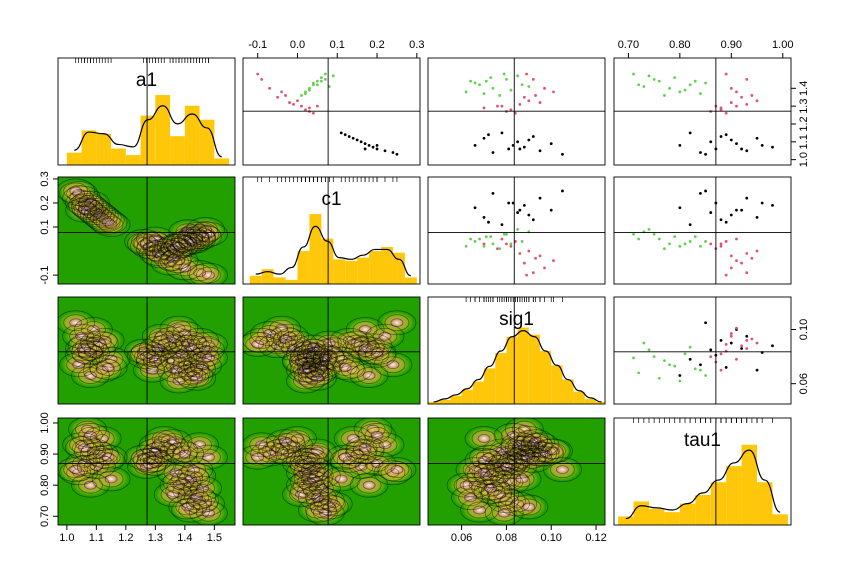 The image size is (845, 585). I want to click on x-tick-label: 0.12, so click(595, 538).